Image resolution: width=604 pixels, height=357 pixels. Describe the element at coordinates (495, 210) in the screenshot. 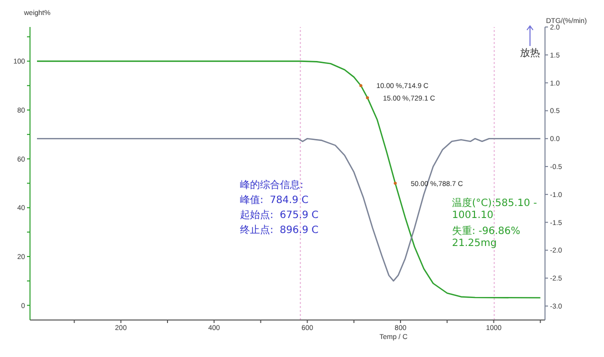

I see `annotation: 温度(°C):585.10 - 1001.10` at that location.